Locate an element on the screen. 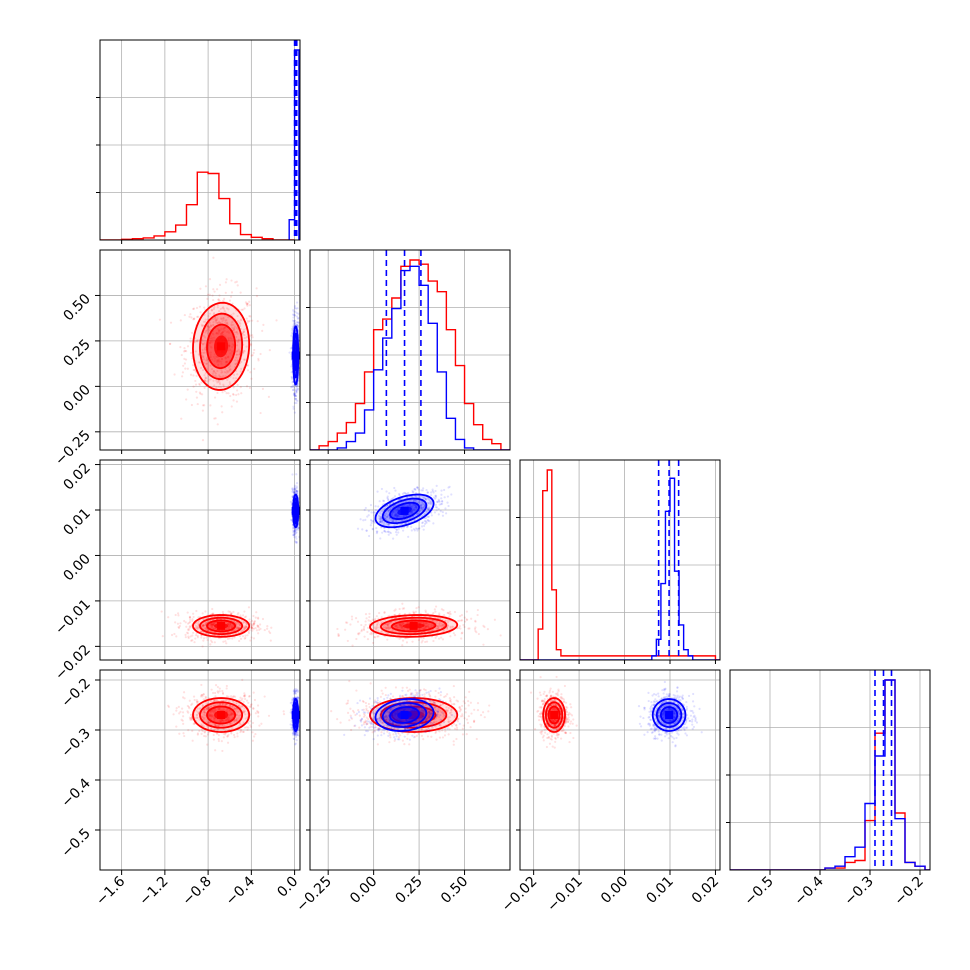 Image resolution: width=970 pixels, height=970 pixels. series-b-density-contour is located at coordinates (404, 510).